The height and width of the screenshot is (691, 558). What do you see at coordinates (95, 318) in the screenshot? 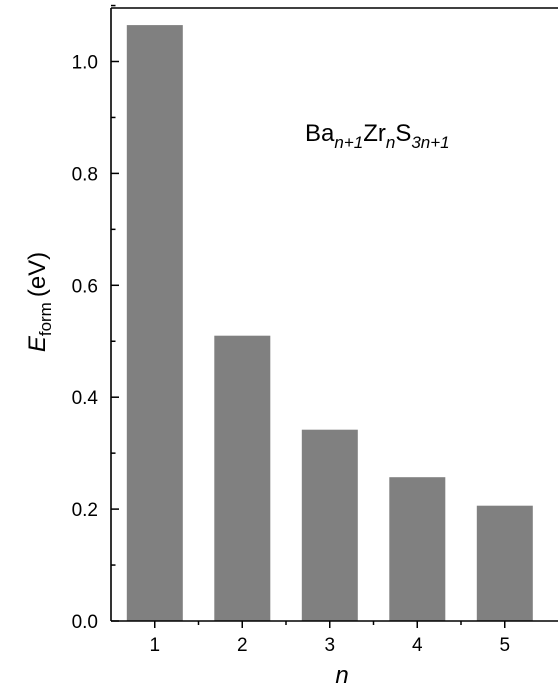
I see `y-ticks-group: 0.0 0.2 0.4 0.6 0.8 1.0` at bounding box center [95, 318].